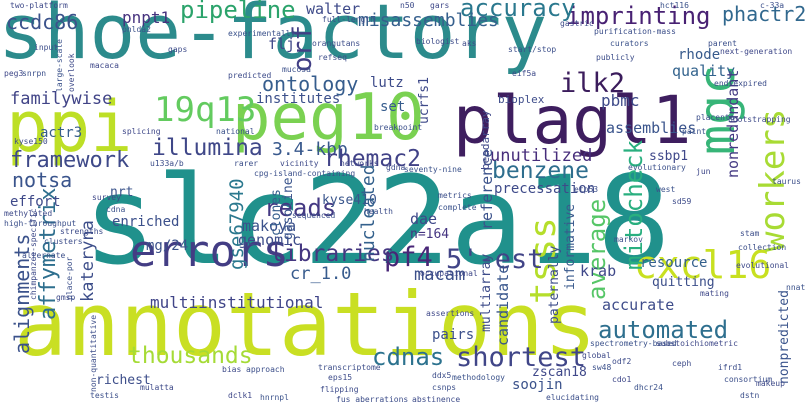 The height and width of the screenshot is (404, 808). What do you see at coordinates (34, 73) in the screenshot?
I see `word-snrpn: snrpn` at bounding box center [34, 73].